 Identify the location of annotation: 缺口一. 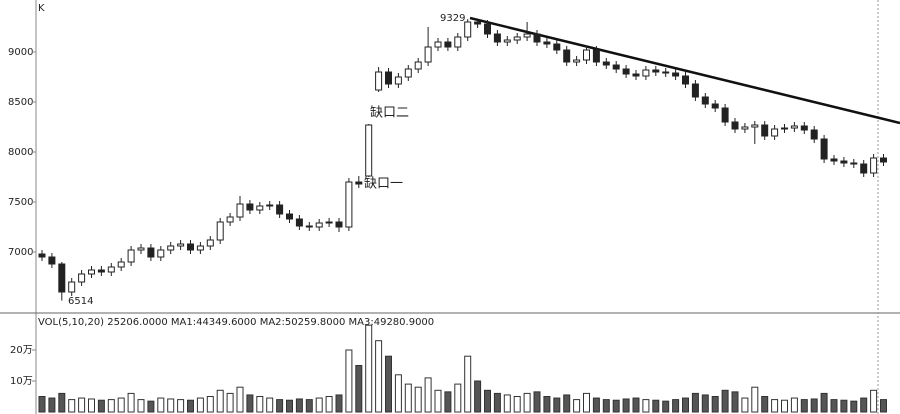
(383, 184).